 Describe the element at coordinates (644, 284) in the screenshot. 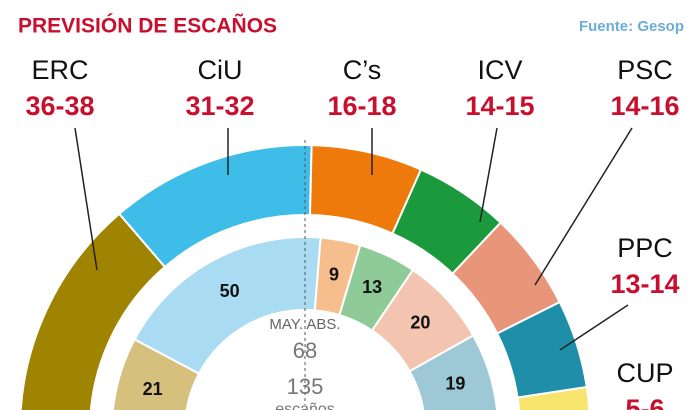

I see `party-forecast: 13-14` at that location.